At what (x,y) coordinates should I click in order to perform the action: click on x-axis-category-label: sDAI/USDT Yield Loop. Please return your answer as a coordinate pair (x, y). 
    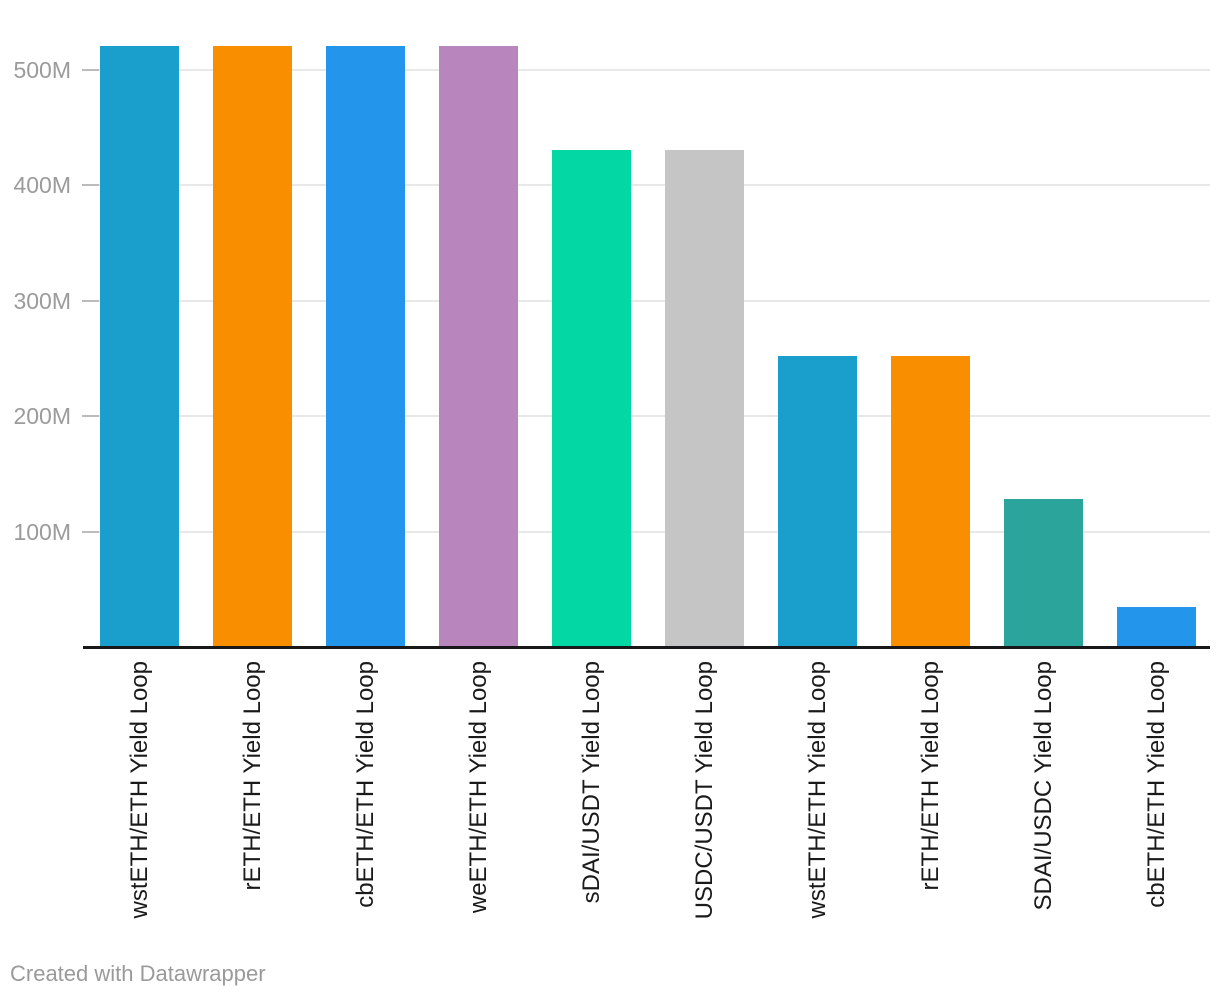
    Looking at the image, I should click on (591, 782).